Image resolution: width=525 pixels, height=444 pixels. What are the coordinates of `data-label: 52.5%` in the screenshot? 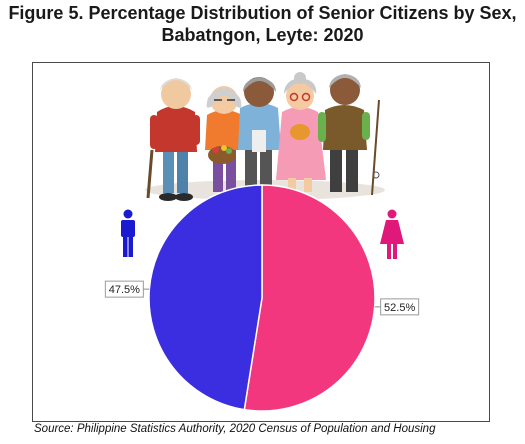 It's located at (399, 308).